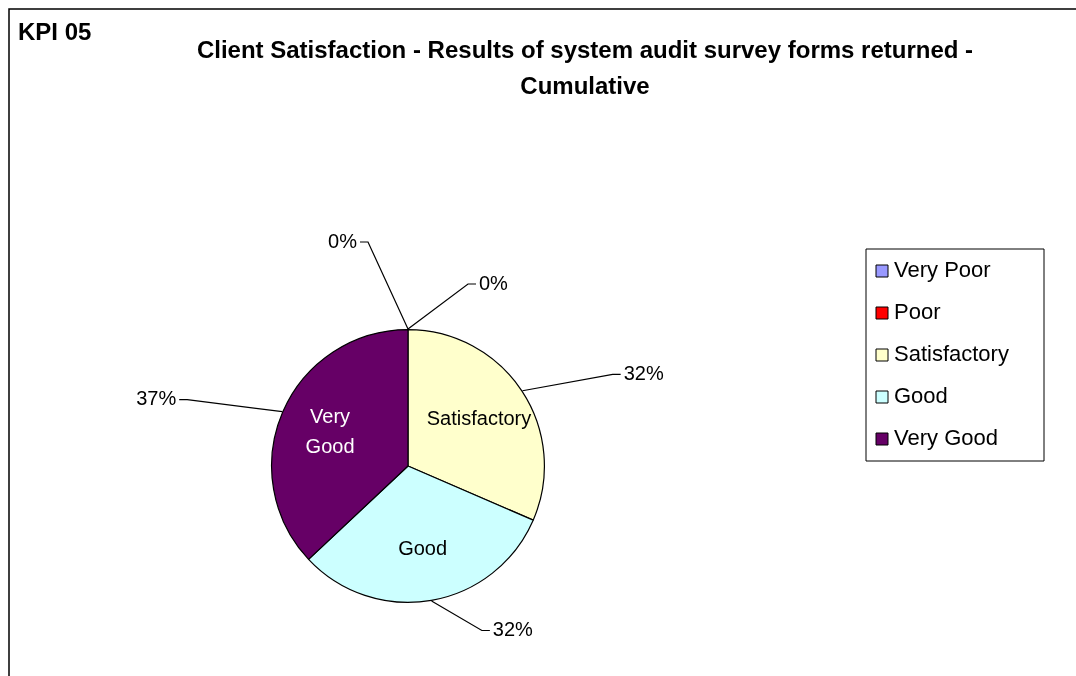 The image size is (1076, 676). What do you see at coordinates (55, 31) in the screenshot?
I see `text: KPI 05` at bounding box center [55, 31].